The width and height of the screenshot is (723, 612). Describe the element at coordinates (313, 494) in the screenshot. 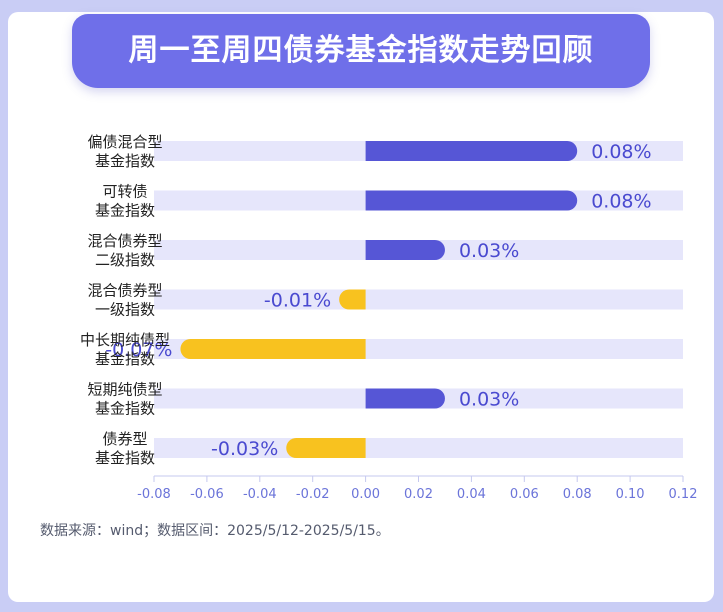

I see `x-tick-label: -0.02` at that location.